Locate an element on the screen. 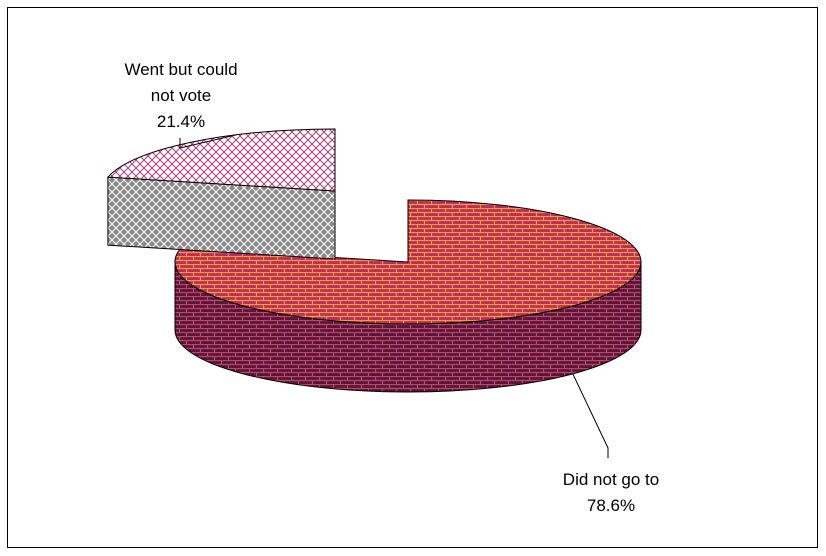  label-went-but-could-not-vote-line1: Went but could is located at coordinates (180, 69).